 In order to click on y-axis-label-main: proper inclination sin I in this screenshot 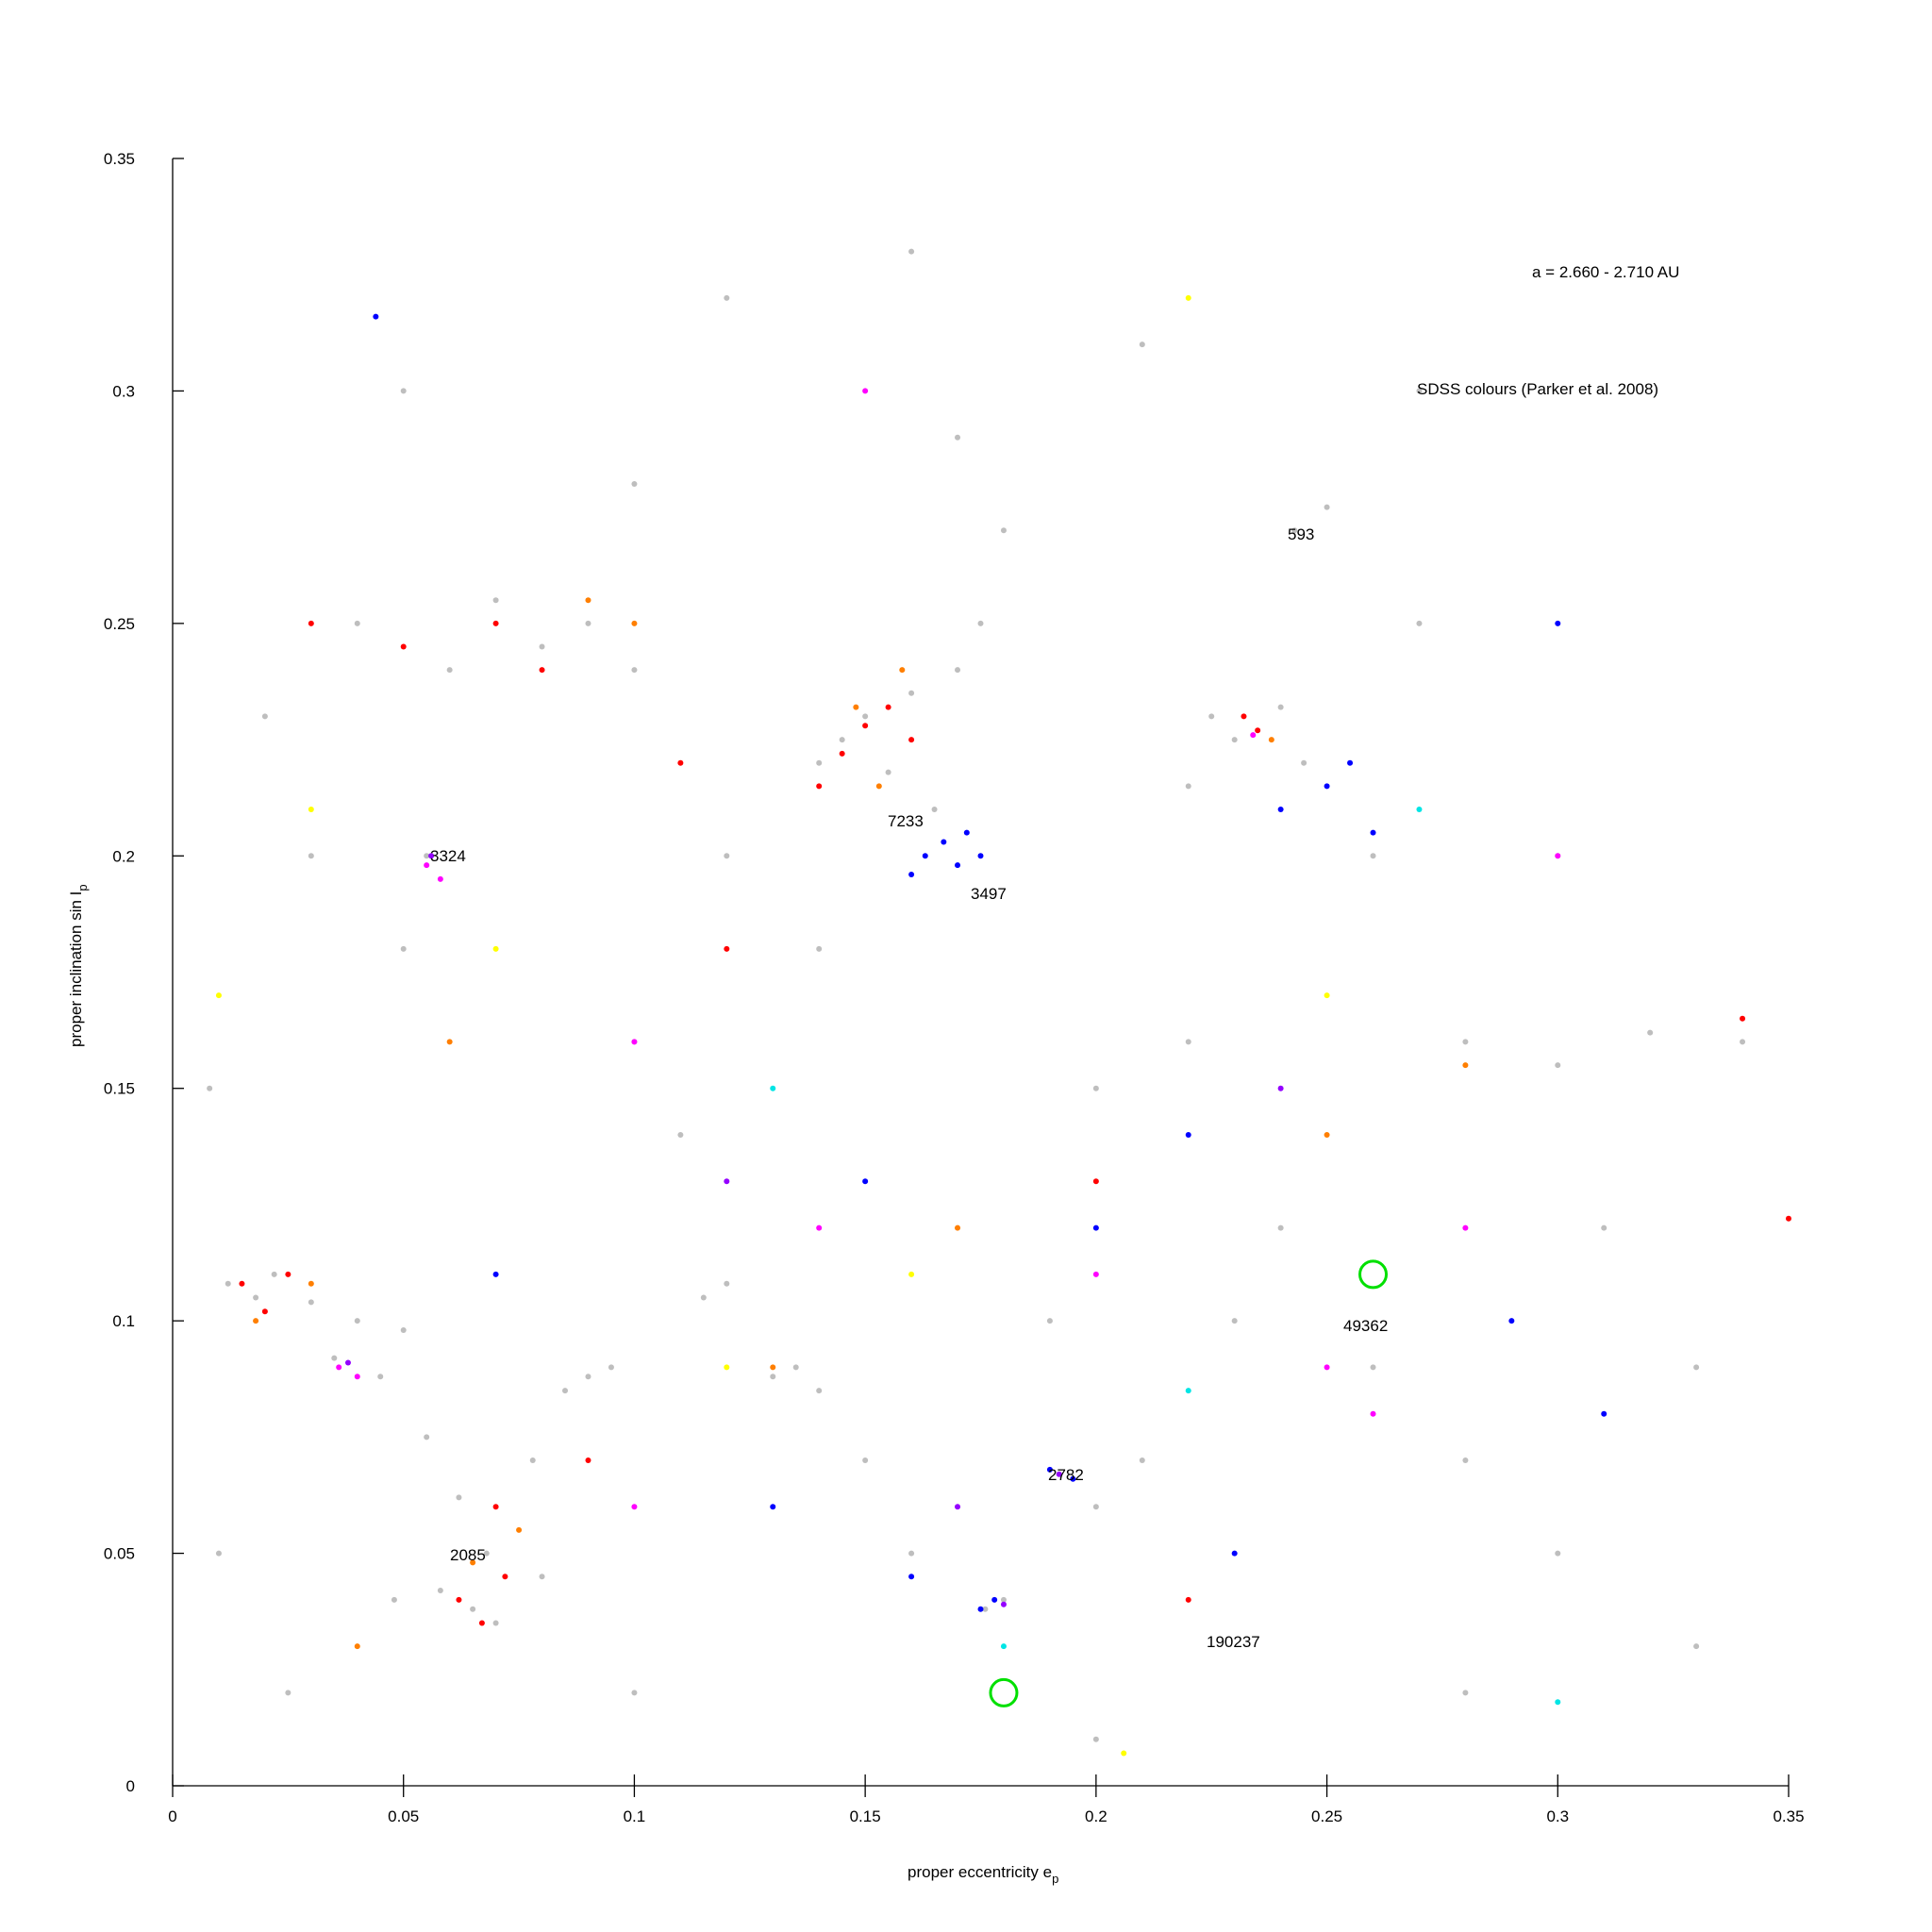, I will do `click(76, 969)`.